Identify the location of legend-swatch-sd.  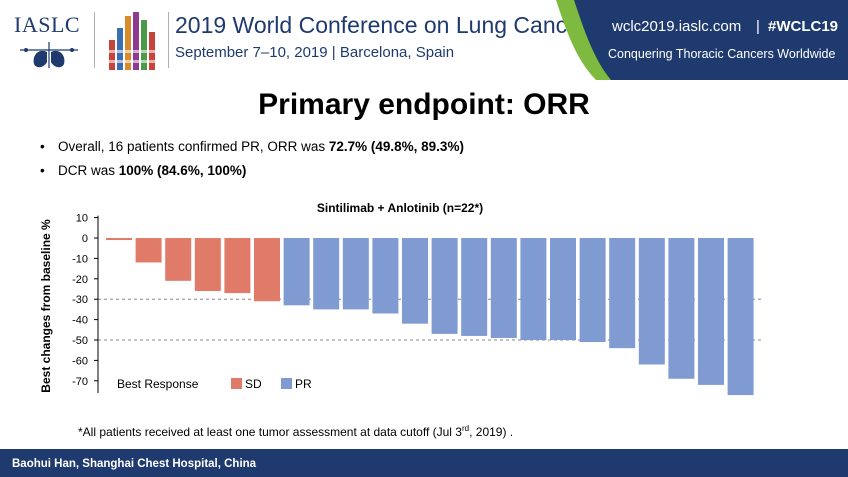
(236, 383).